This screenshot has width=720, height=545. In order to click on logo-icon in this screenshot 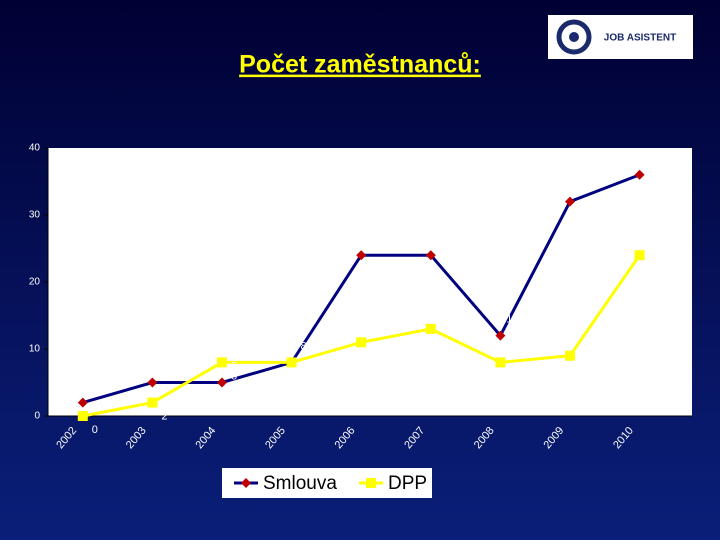, I will do `click(574, 37)`.